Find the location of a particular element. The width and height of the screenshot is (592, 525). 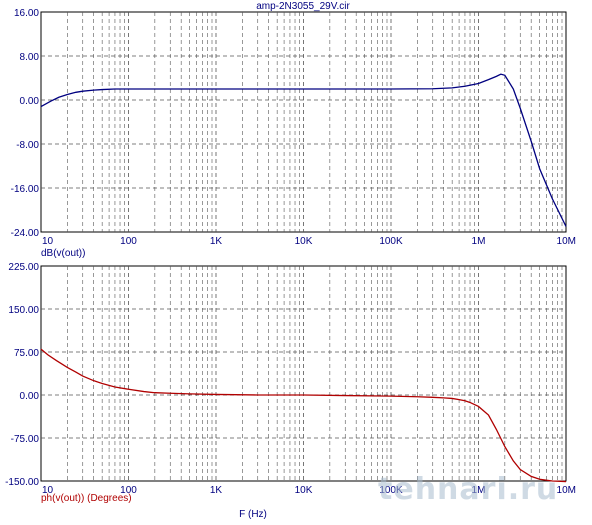

y-tick-label: 75.00 is located at coordinates (26, 353).